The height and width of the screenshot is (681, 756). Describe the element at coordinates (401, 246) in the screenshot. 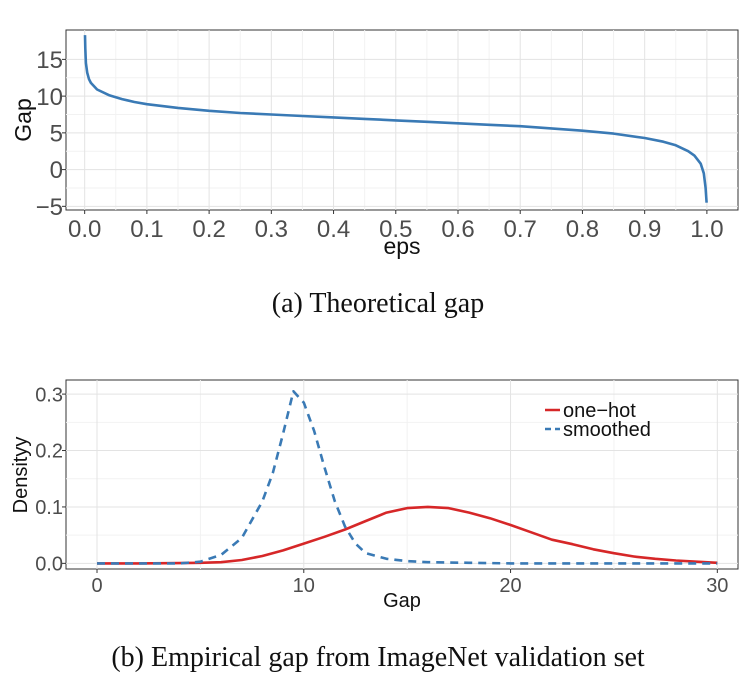

I see `chart-a-x-axis-title: eps` at that location.